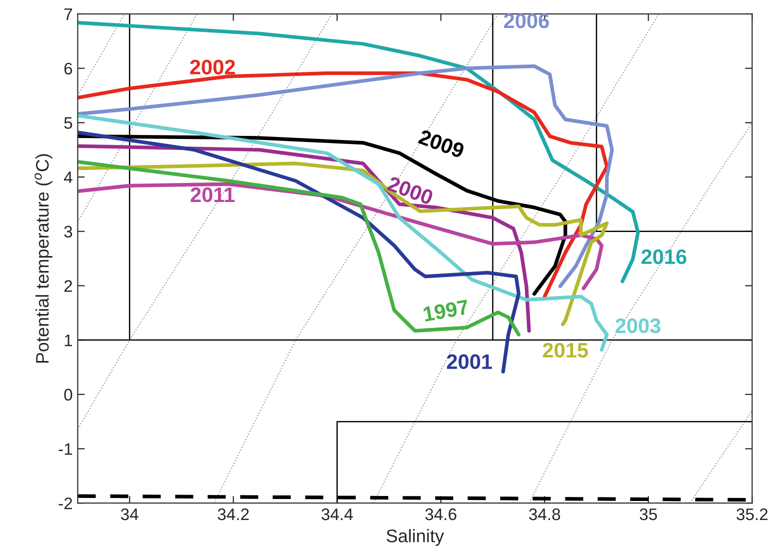  I want to click on y-tick-label: 7, so click(68, 14).